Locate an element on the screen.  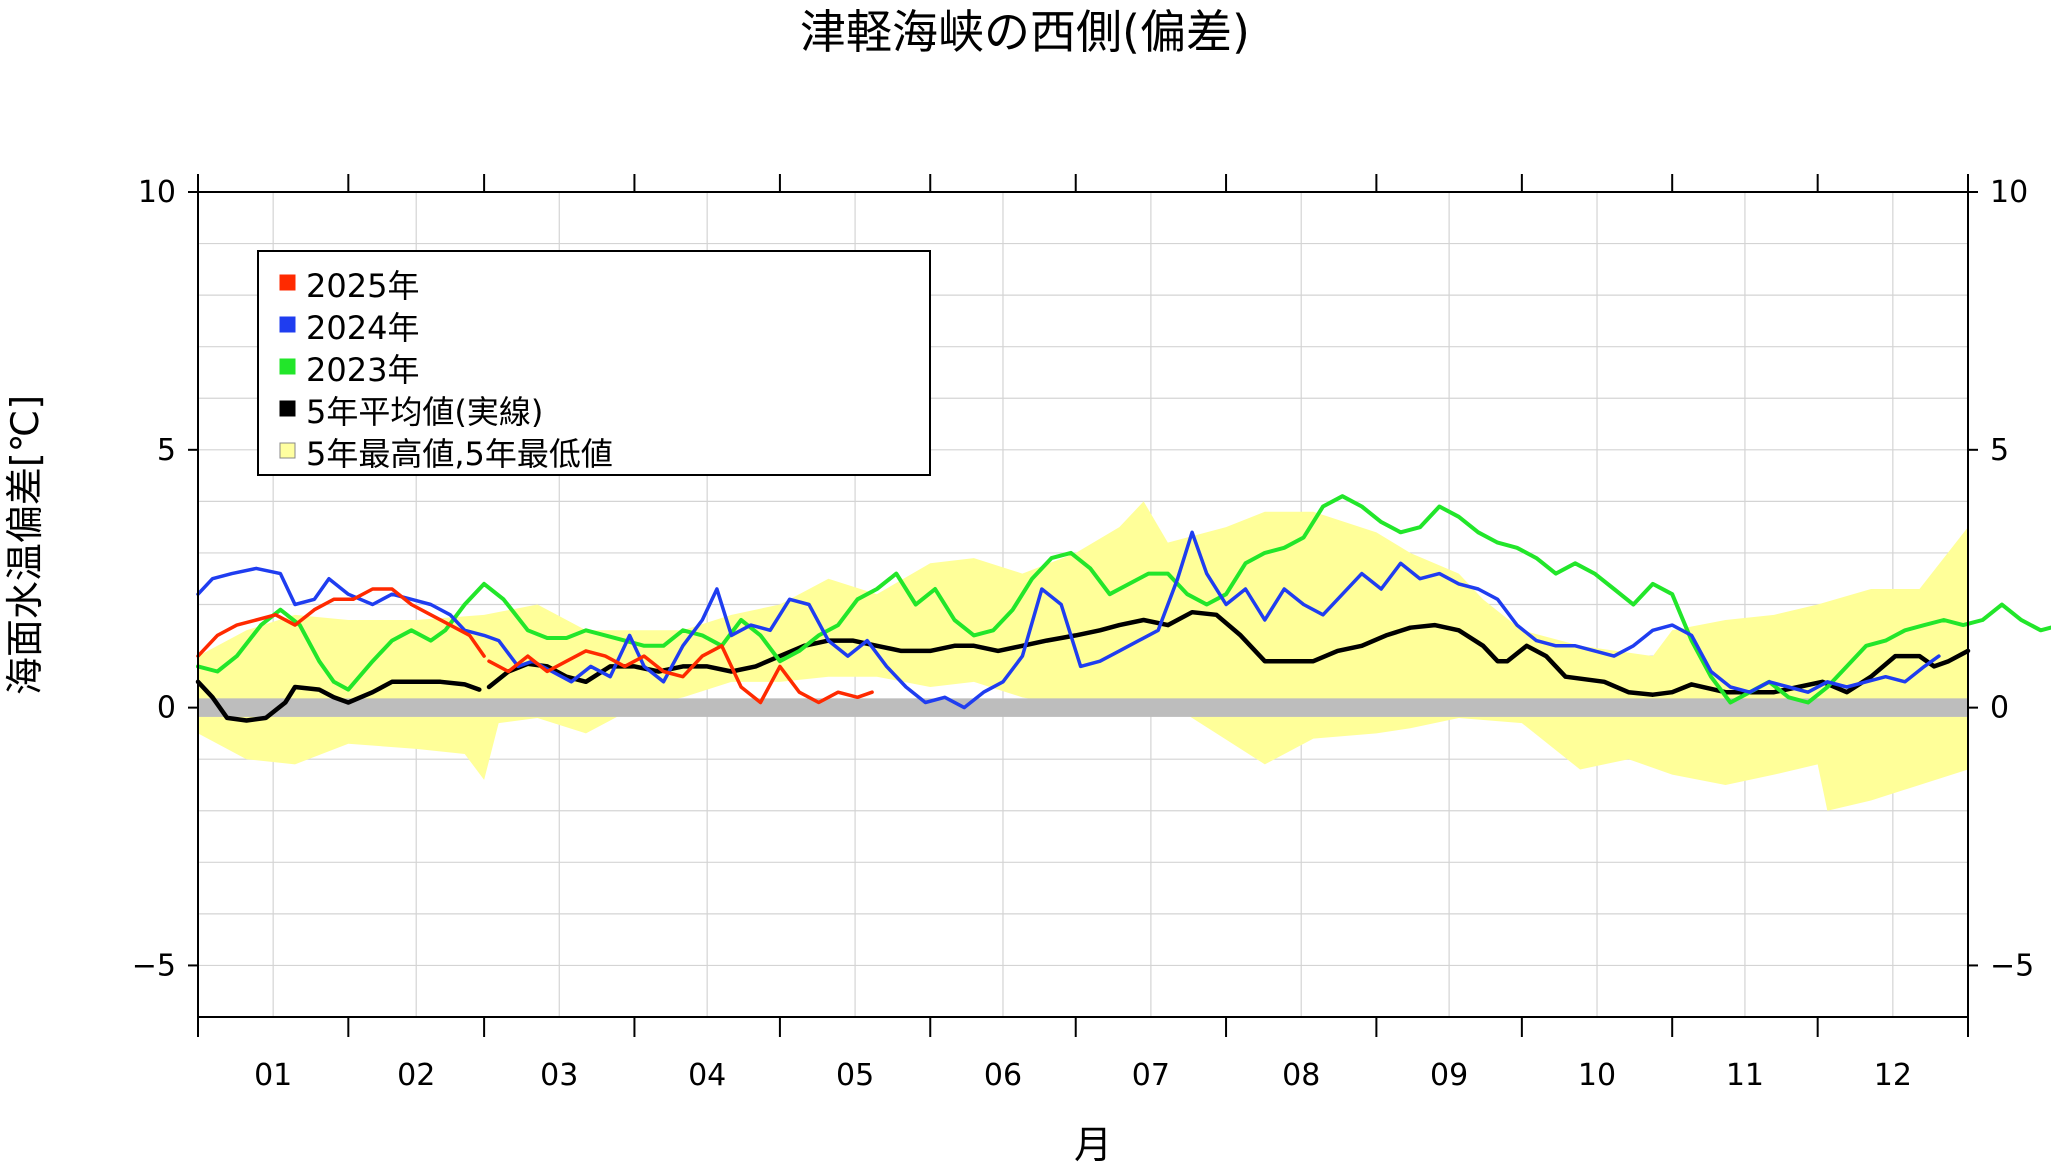
x-tick-label: 07 is located at coordinates (1151, 1075).